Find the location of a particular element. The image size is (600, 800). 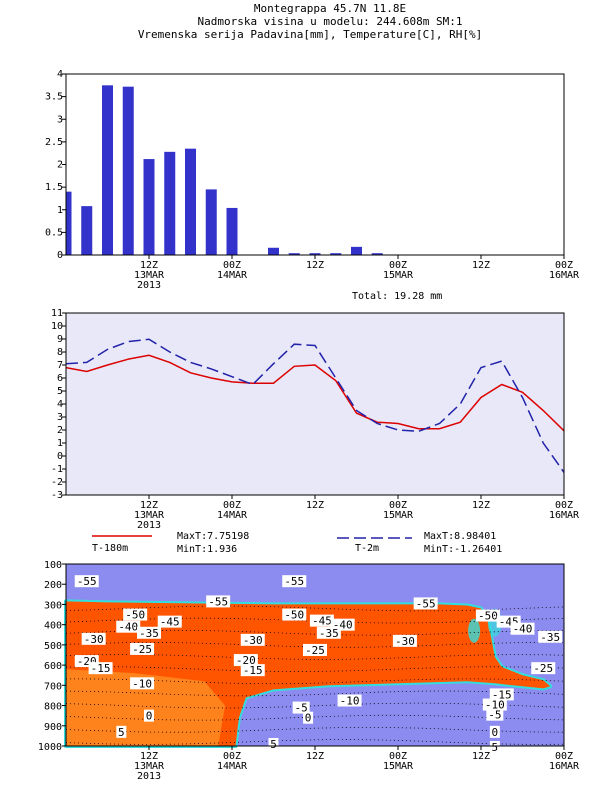

rh-dry-pocket is located at coordinates (474, 630).